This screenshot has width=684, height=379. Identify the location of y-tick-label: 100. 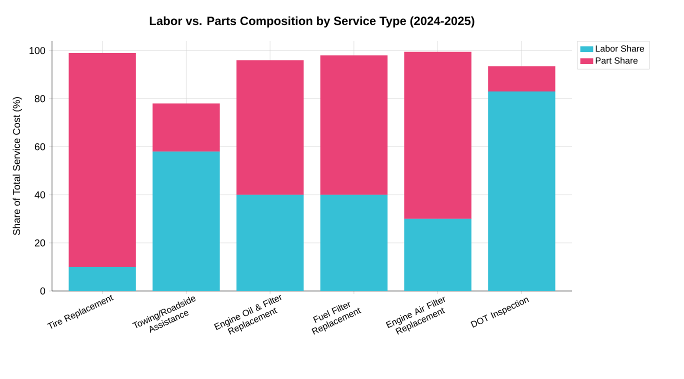
(38, 50).